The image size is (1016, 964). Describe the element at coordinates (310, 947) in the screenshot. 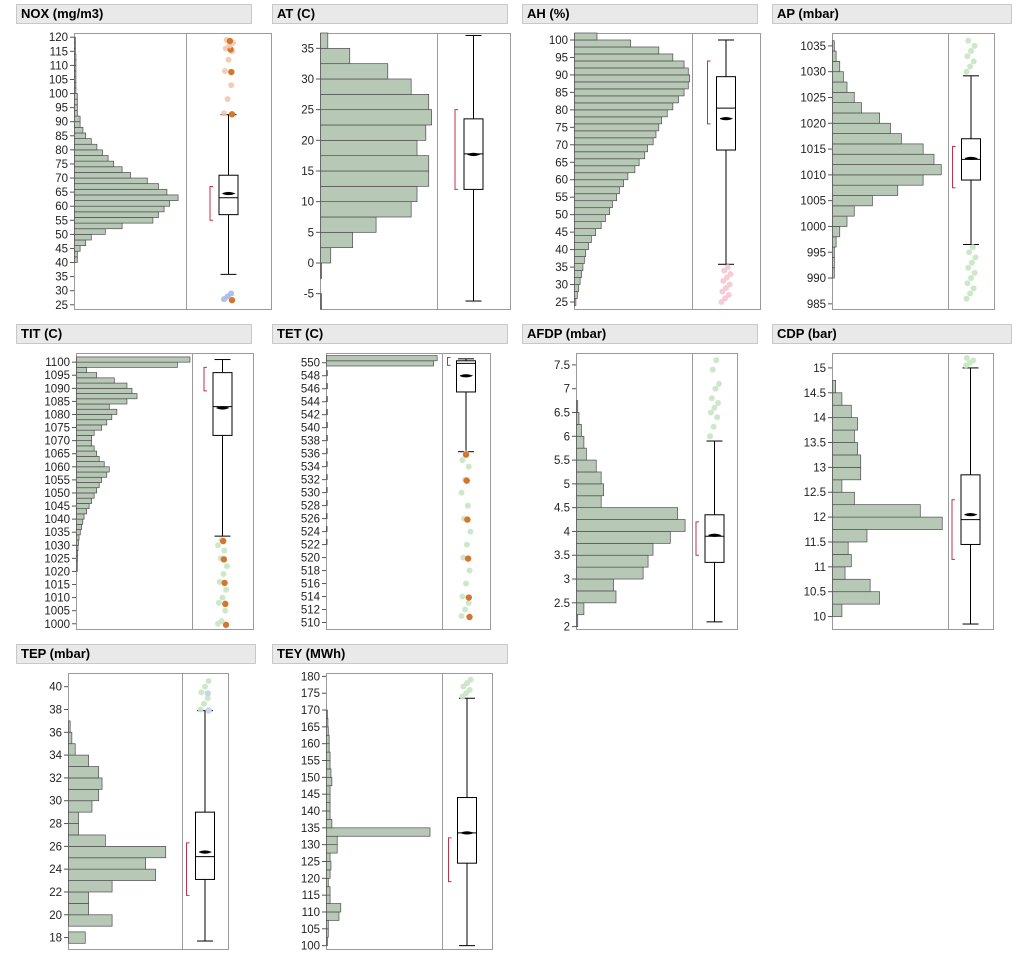

I see `tick-label: 100` at that location.